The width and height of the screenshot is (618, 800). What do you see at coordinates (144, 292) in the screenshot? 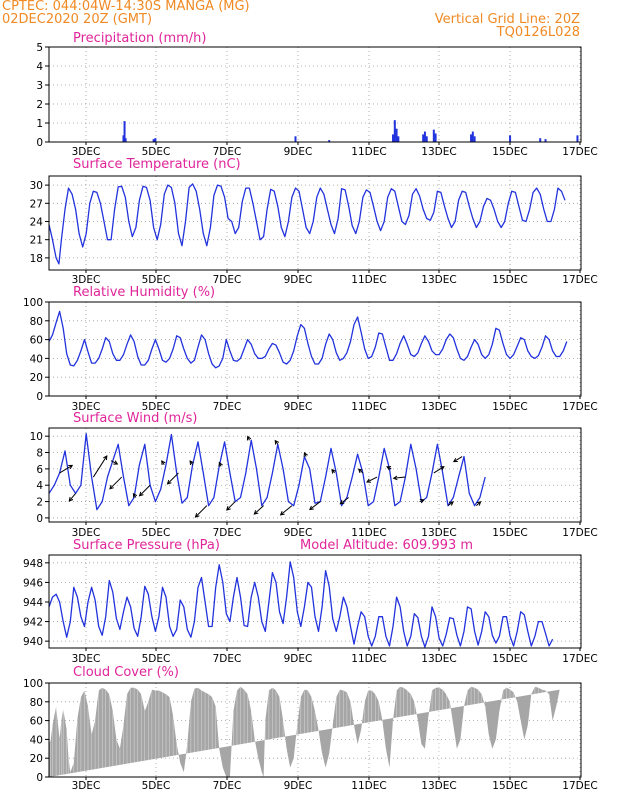
I see `panel-title: Relative Humidity (%)` at bounding box center [144, 292].